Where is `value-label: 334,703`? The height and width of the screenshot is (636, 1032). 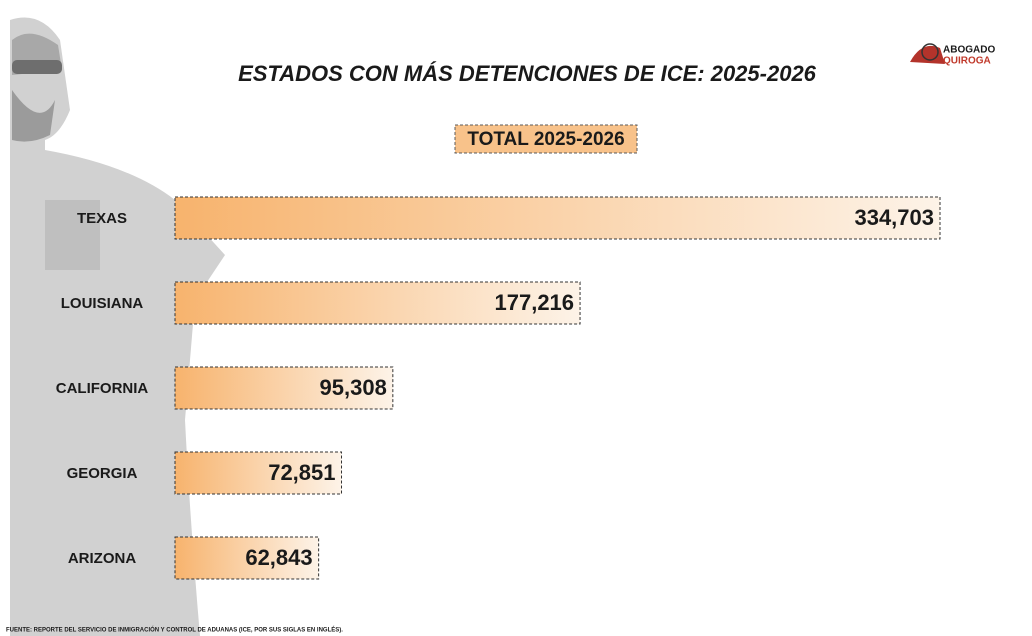
value-label: 334,703 is located at coordinates (894, 217).